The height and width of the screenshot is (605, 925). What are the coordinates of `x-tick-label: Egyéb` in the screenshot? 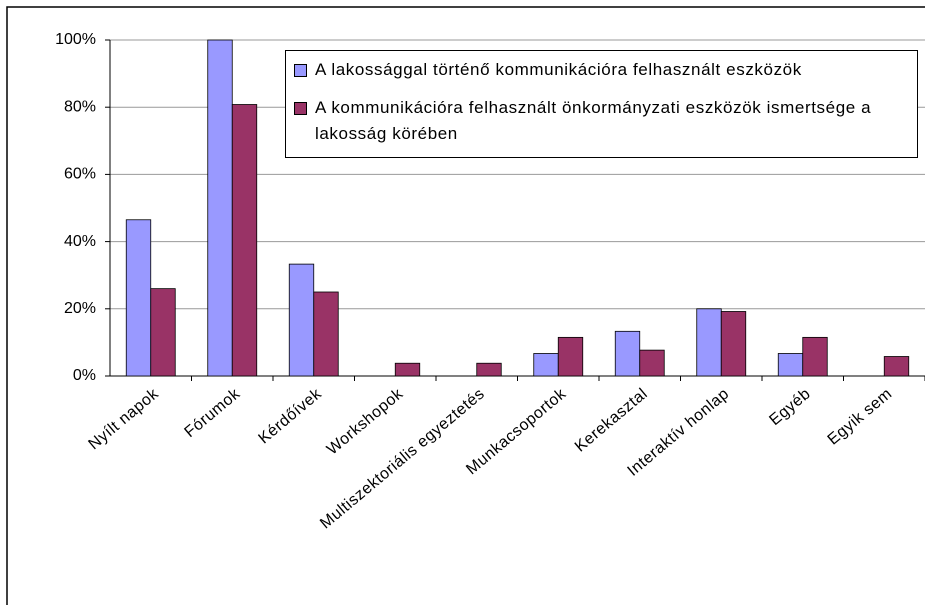 It's located at (790, 407).